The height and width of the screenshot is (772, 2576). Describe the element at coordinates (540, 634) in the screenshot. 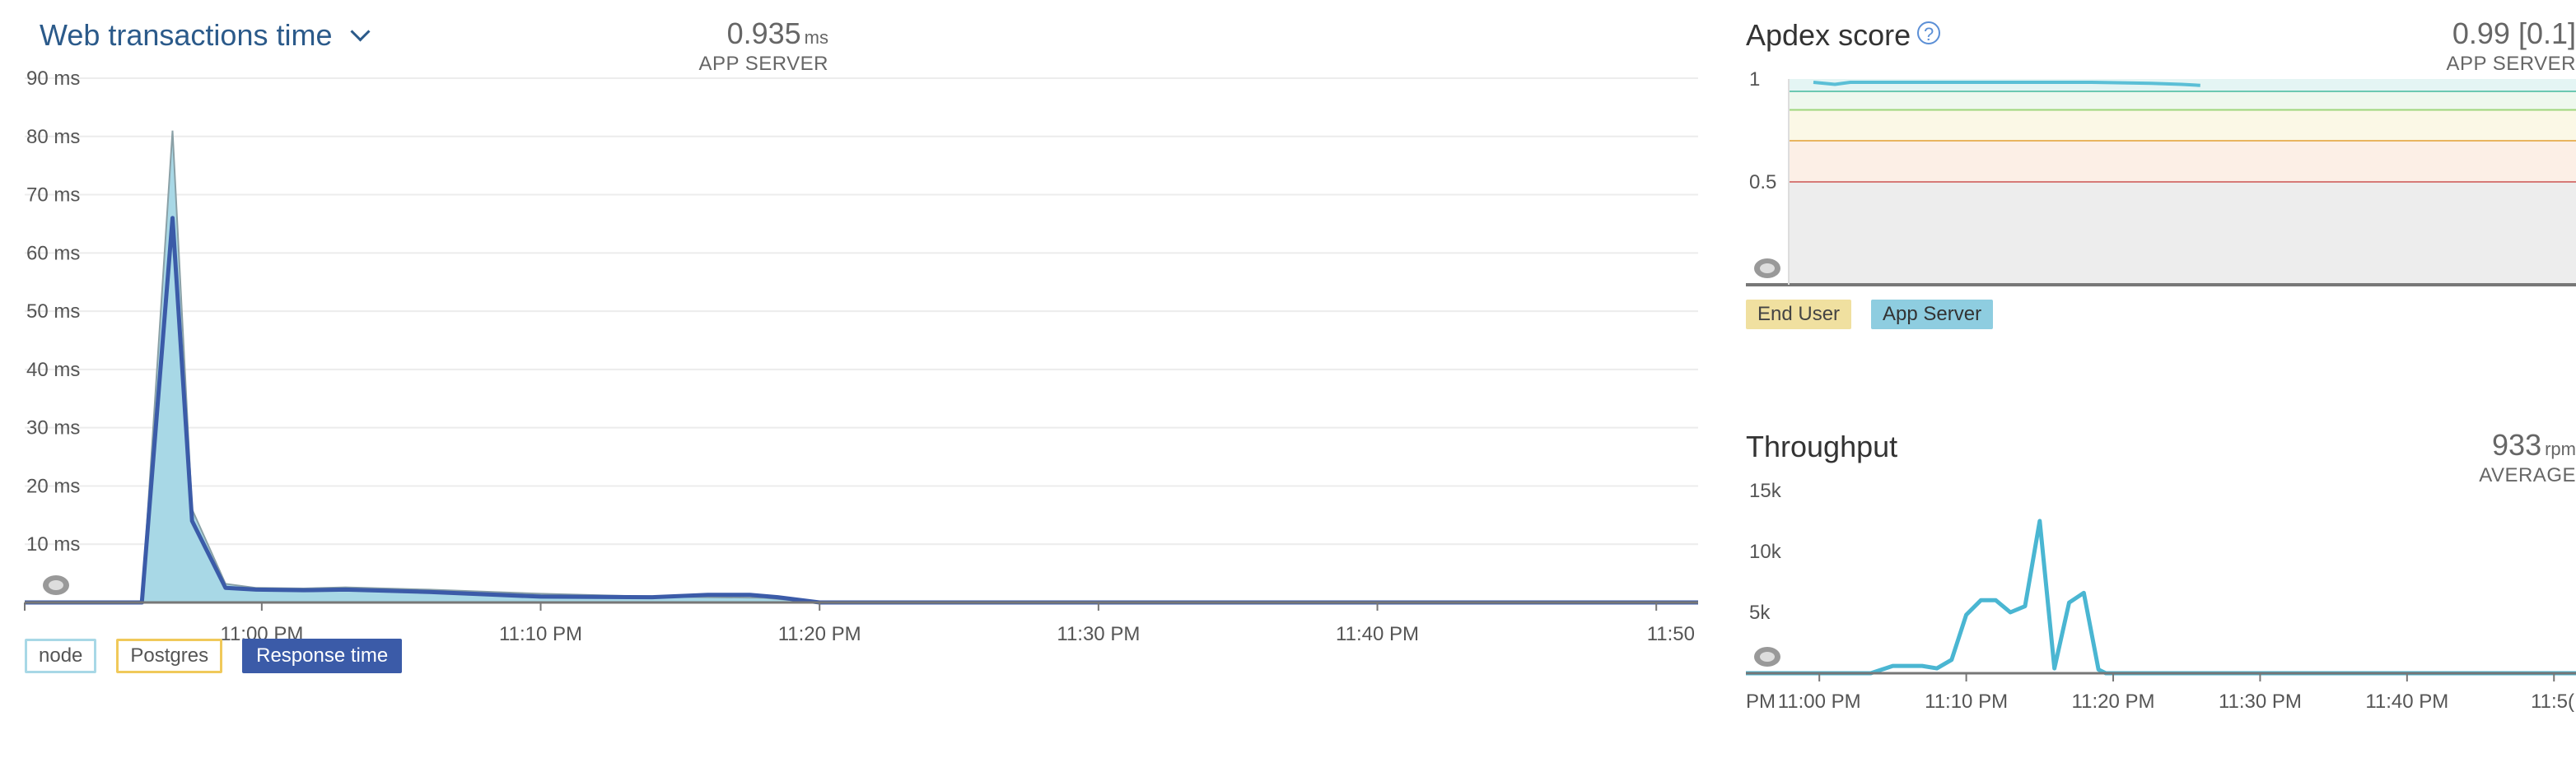

I see `web-x-tick-label: 11:10 PM` at that location.